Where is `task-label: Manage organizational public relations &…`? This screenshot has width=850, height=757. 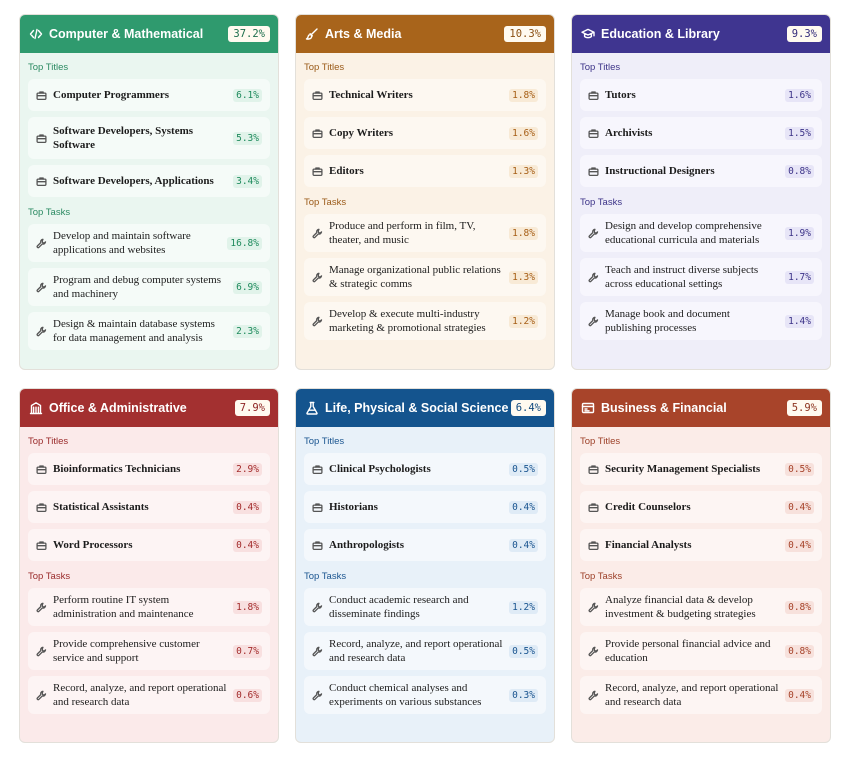 task-label: Manage organizational public relations &… is located at coordinates (415, 277).